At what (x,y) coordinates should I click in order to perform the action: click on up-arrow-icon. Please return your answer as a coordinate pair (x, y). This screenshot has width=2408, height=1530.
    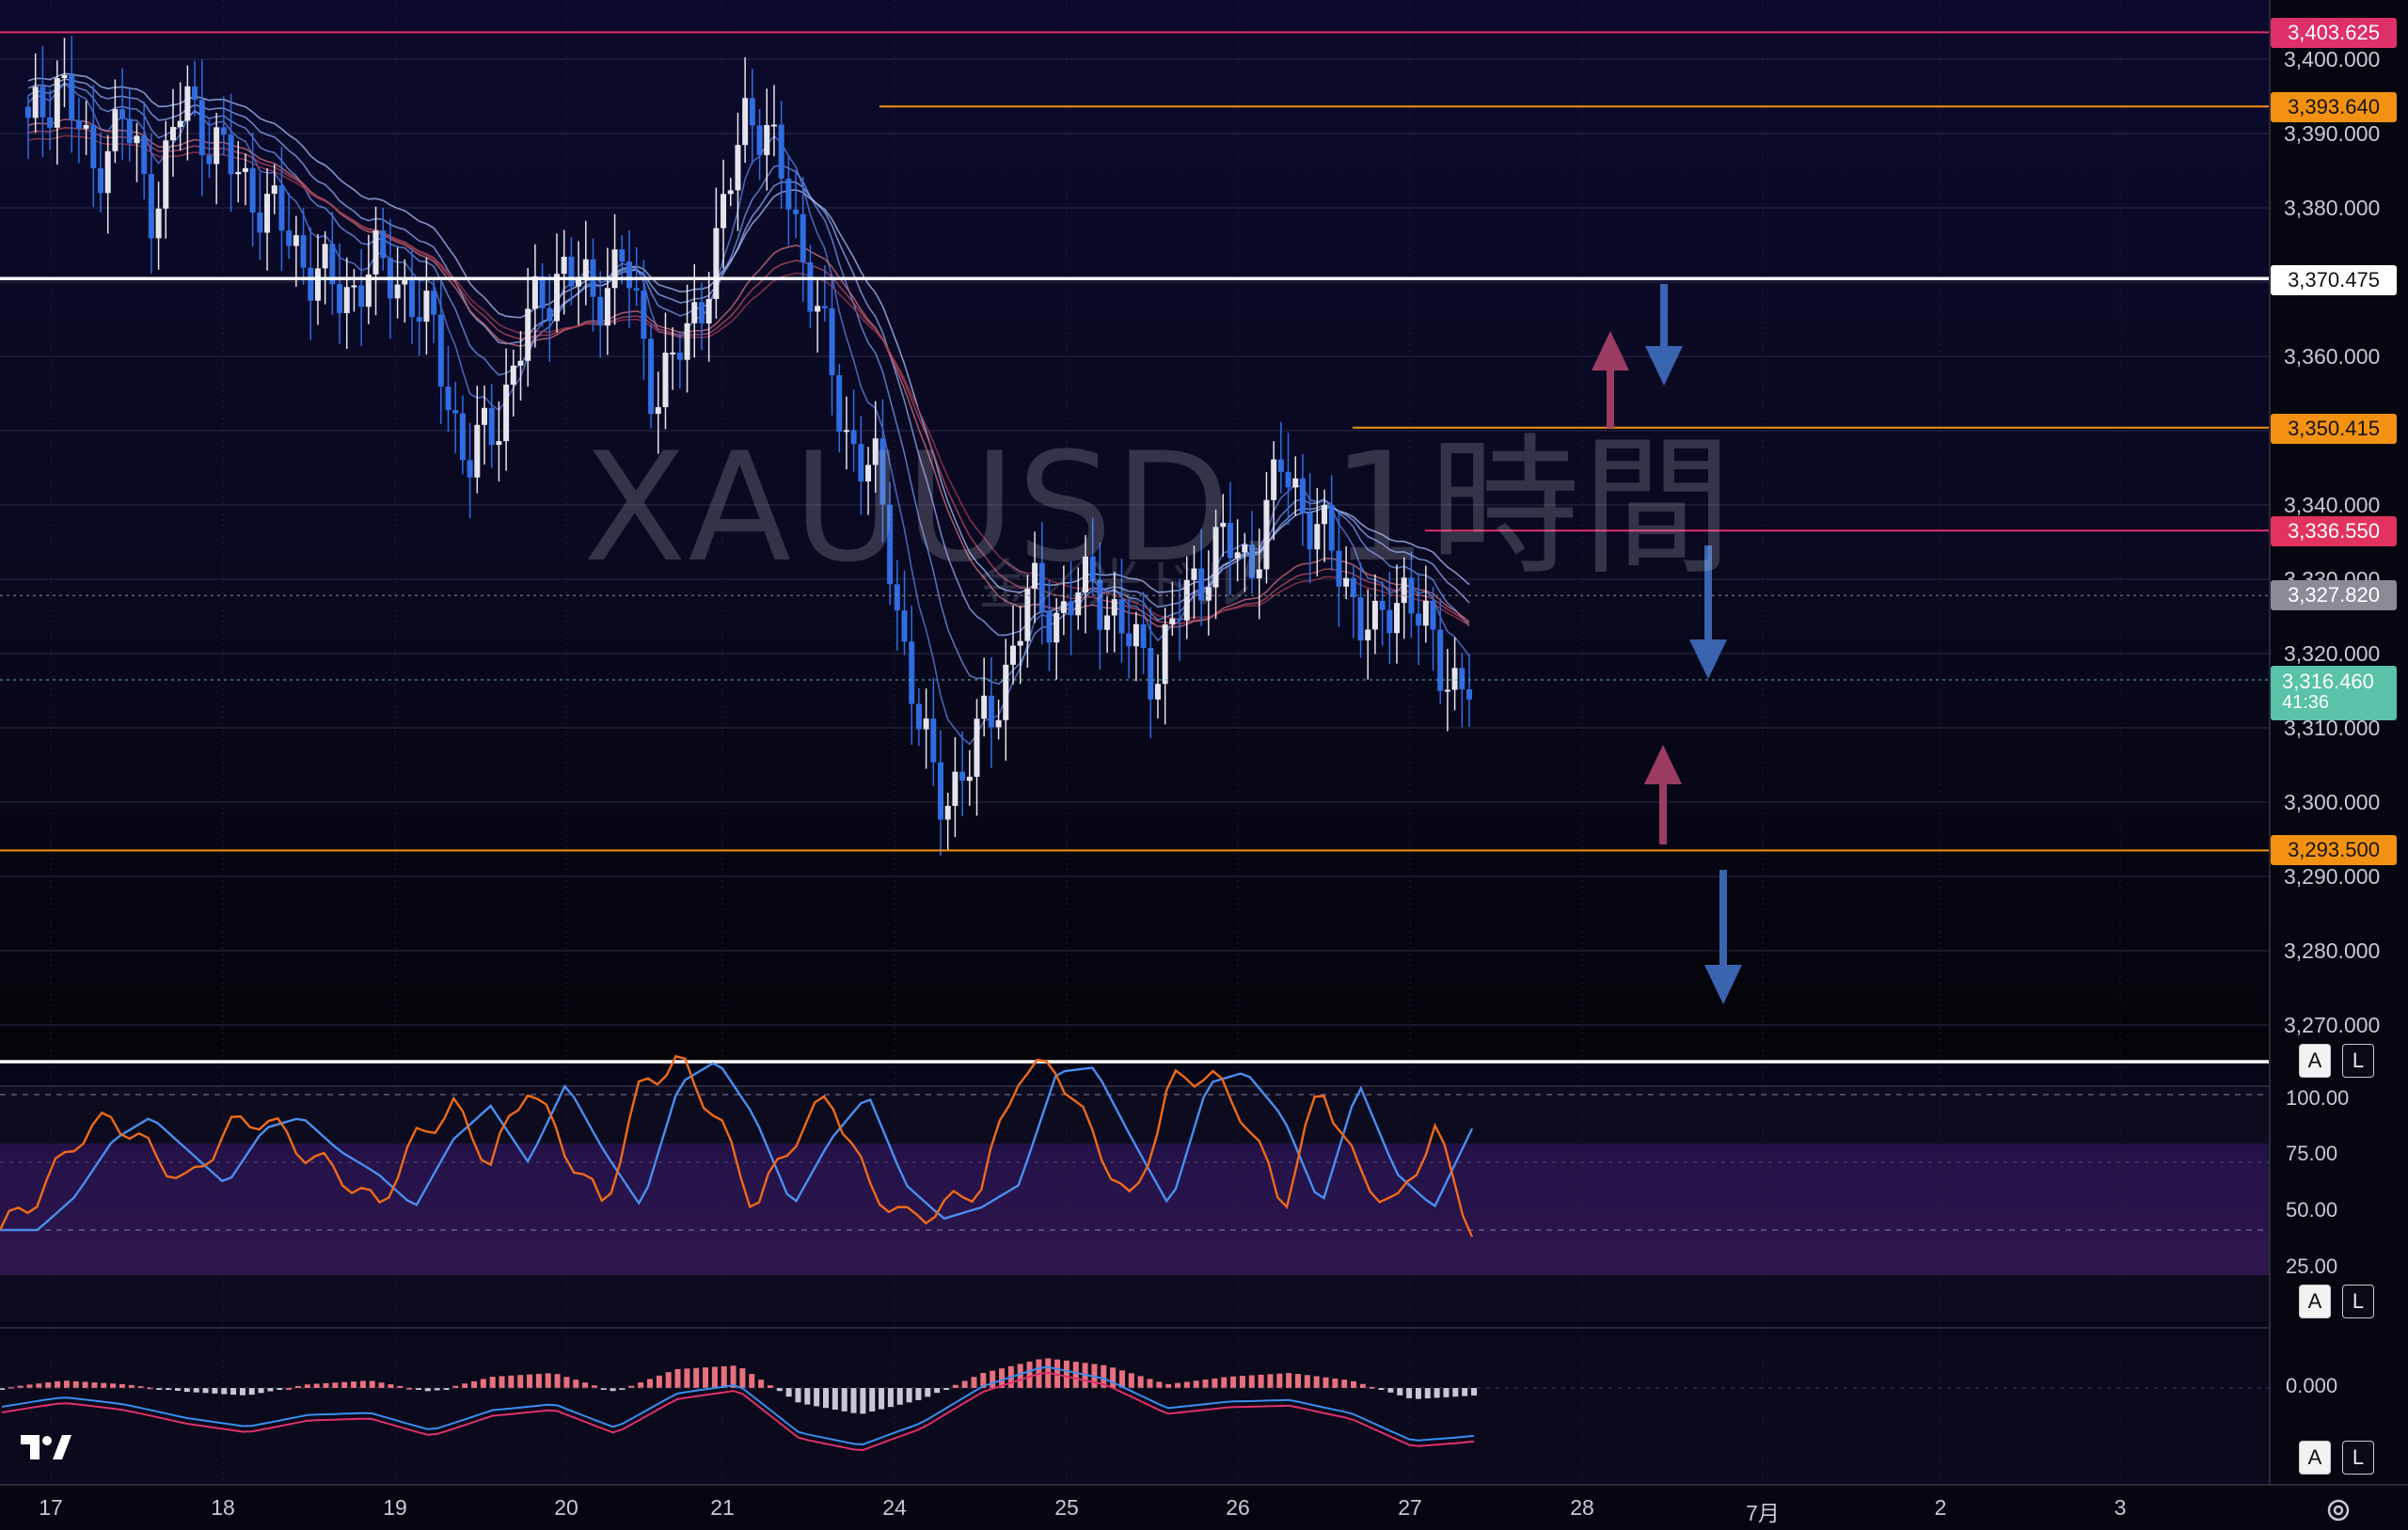
    Looking at the image, I should click on (1663, 794).